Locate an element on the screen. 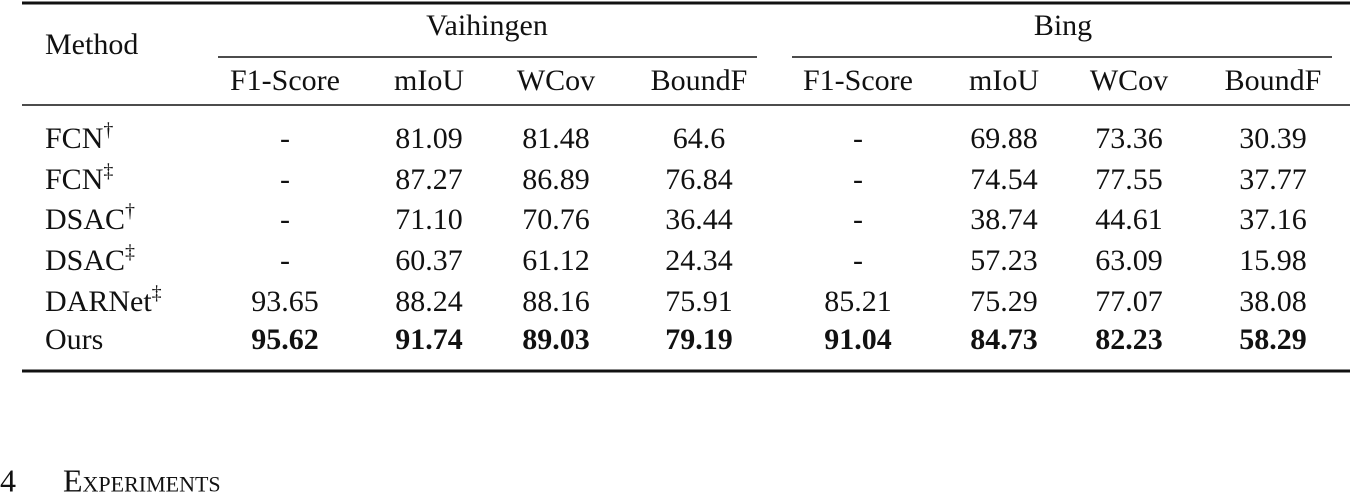 The width and height of the screenshot is (1355, 498). cell: 89.03 is located at coordinates (556, 339).